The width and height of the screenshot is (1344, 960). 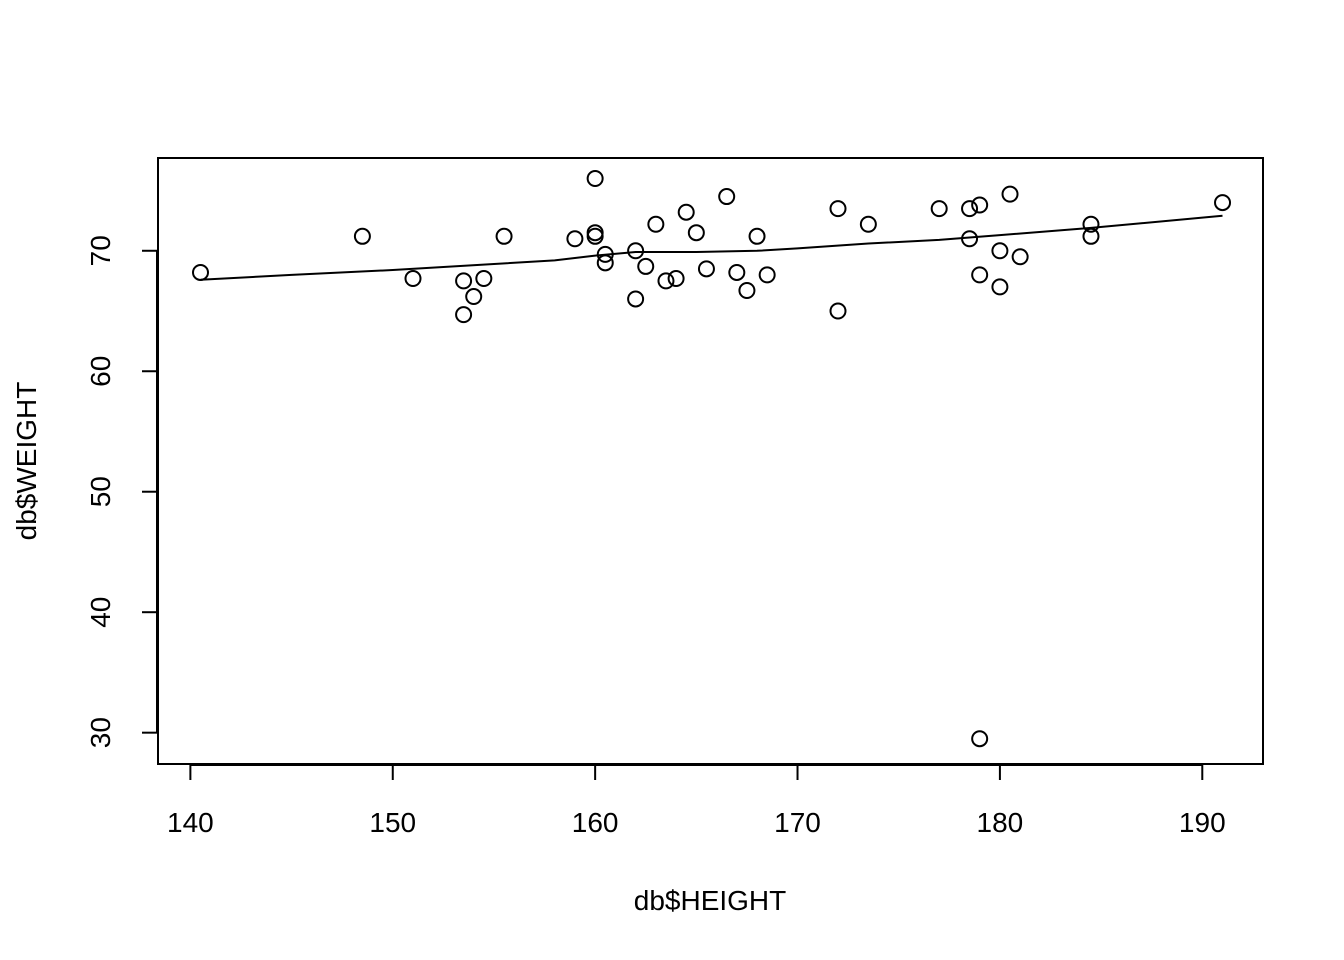 What do you see at coordinates (190, 822) in the screenshot?
I see `x-tick-label: 140` at bounding box center [190, 822].